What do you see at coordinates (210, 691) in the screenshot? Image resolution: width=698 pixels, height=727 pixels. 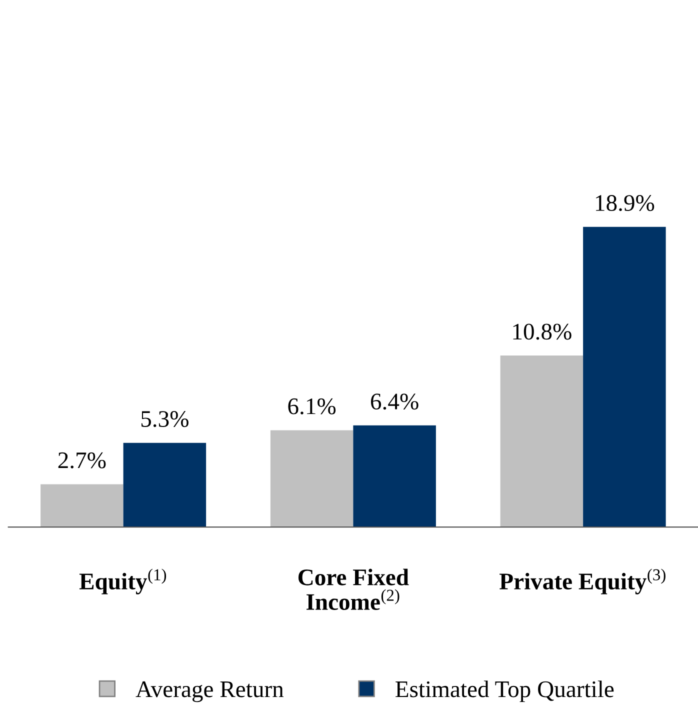 I see `legend-label: Average Return` at bounding box center [210, 691].